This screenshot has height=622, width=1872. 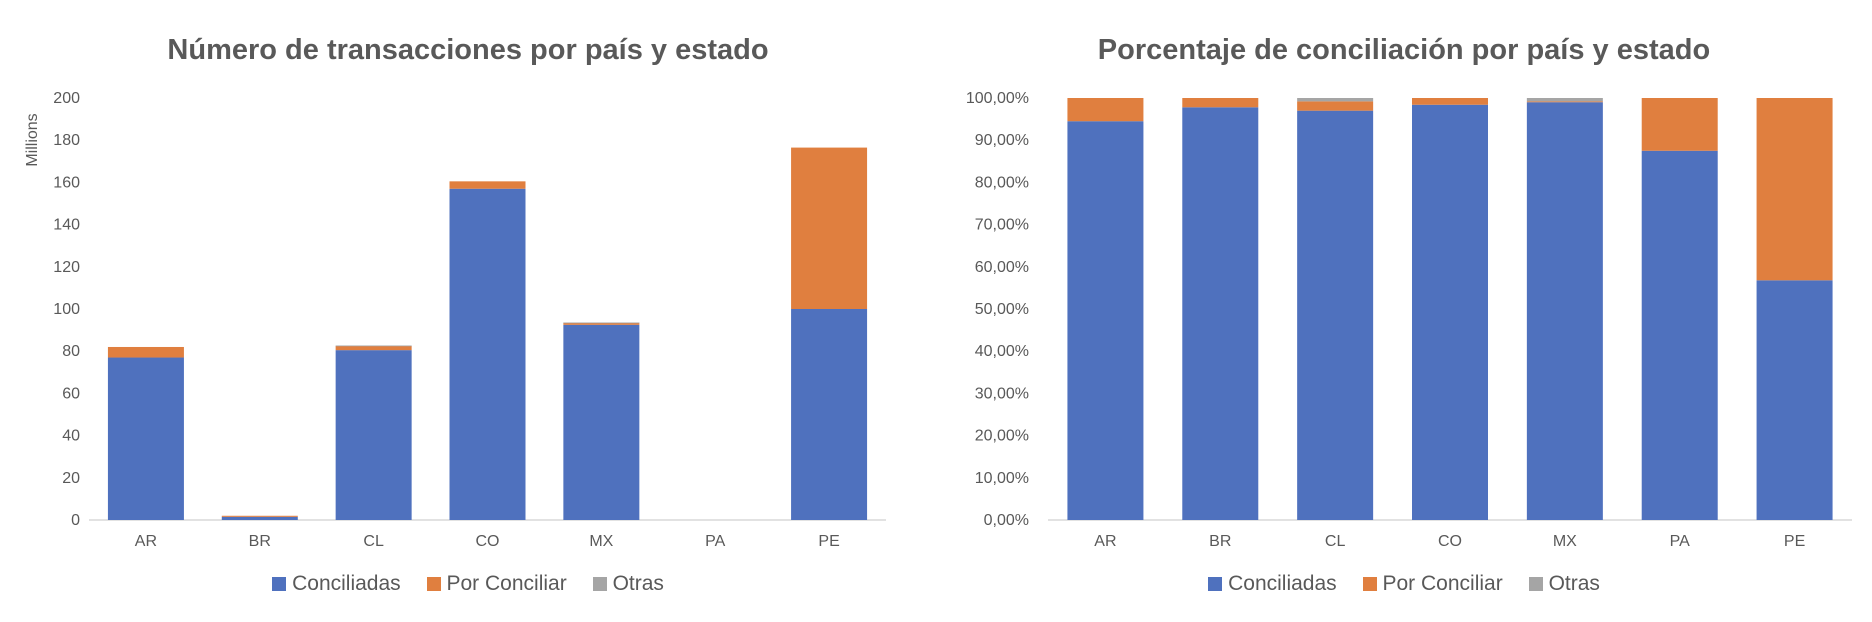 I want to click on y-tick-label: 0,00%, so click(x=1006, y=520).